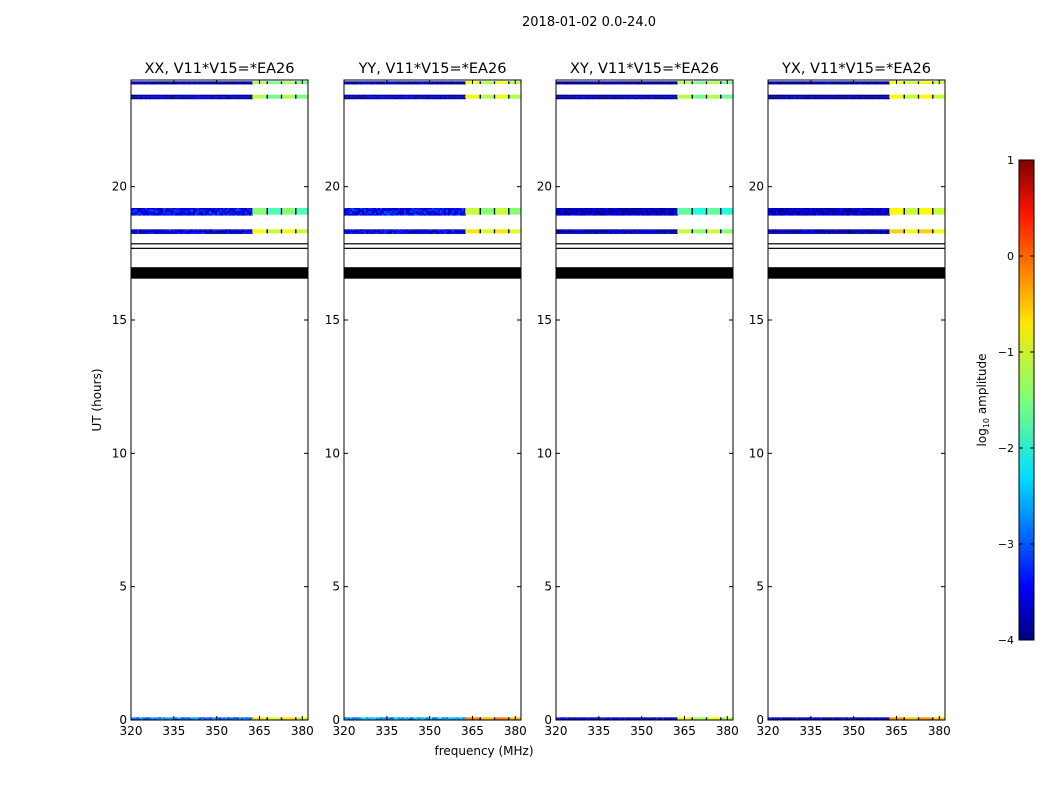 The width and height of the screenshot is (1050, 800). I want to click on y-tick-label: 15, so click(544, 320).